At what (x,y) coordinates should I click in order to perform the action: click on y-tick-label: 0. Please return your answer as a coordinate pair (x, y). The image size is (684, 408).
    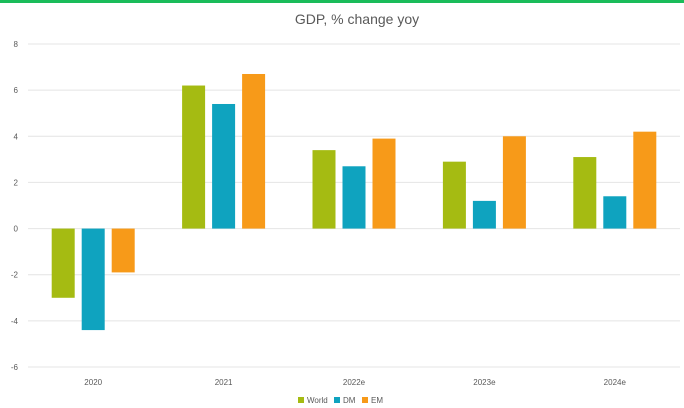
    Looking at the image, I should click on (16, 229).